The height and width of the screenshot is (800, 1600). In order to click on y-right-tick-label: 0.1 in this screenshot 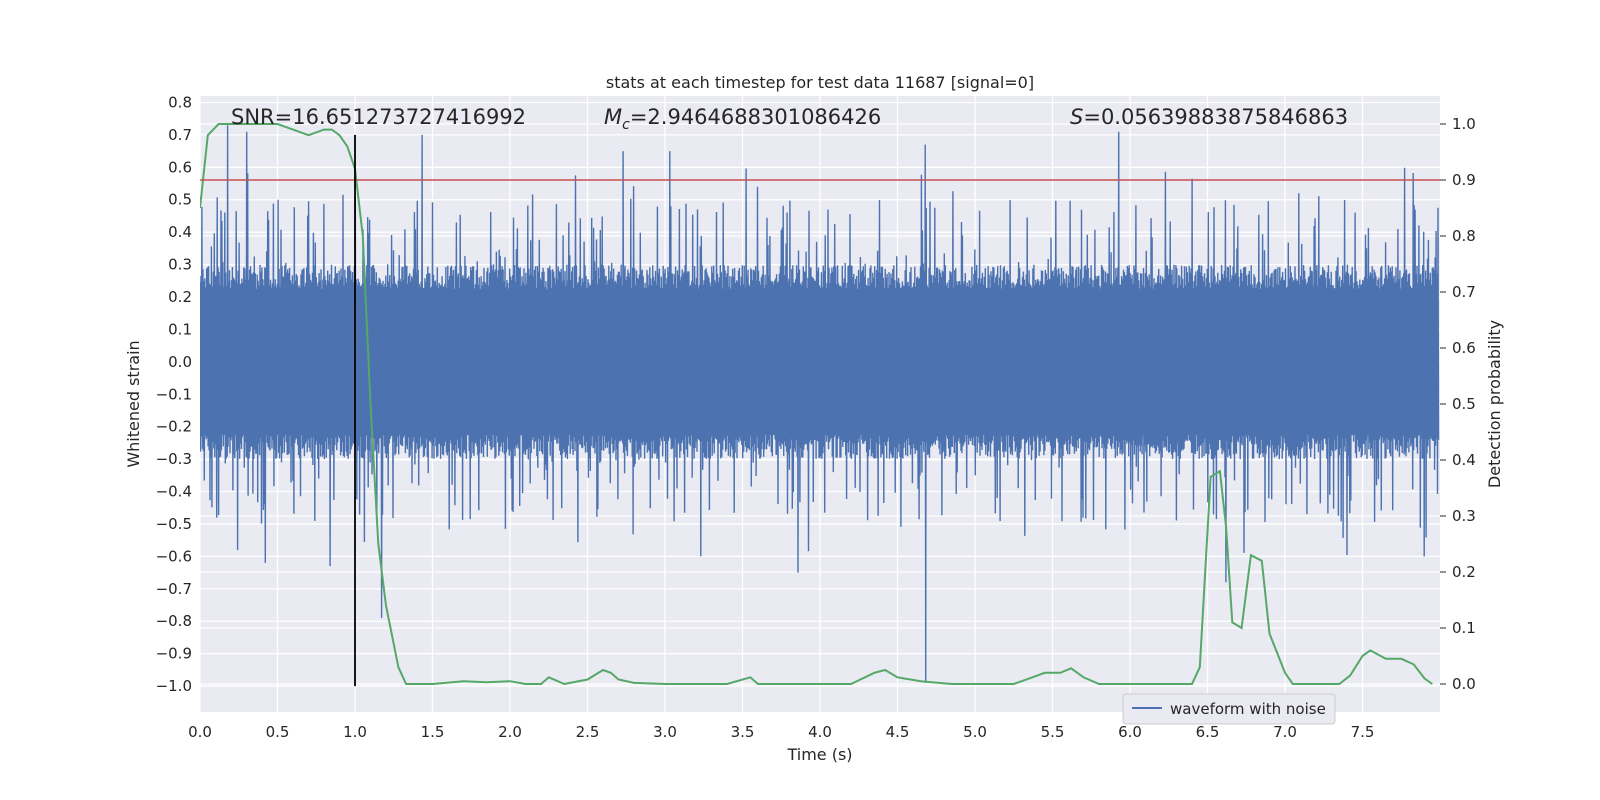, I will do `click(1464, 628)`.